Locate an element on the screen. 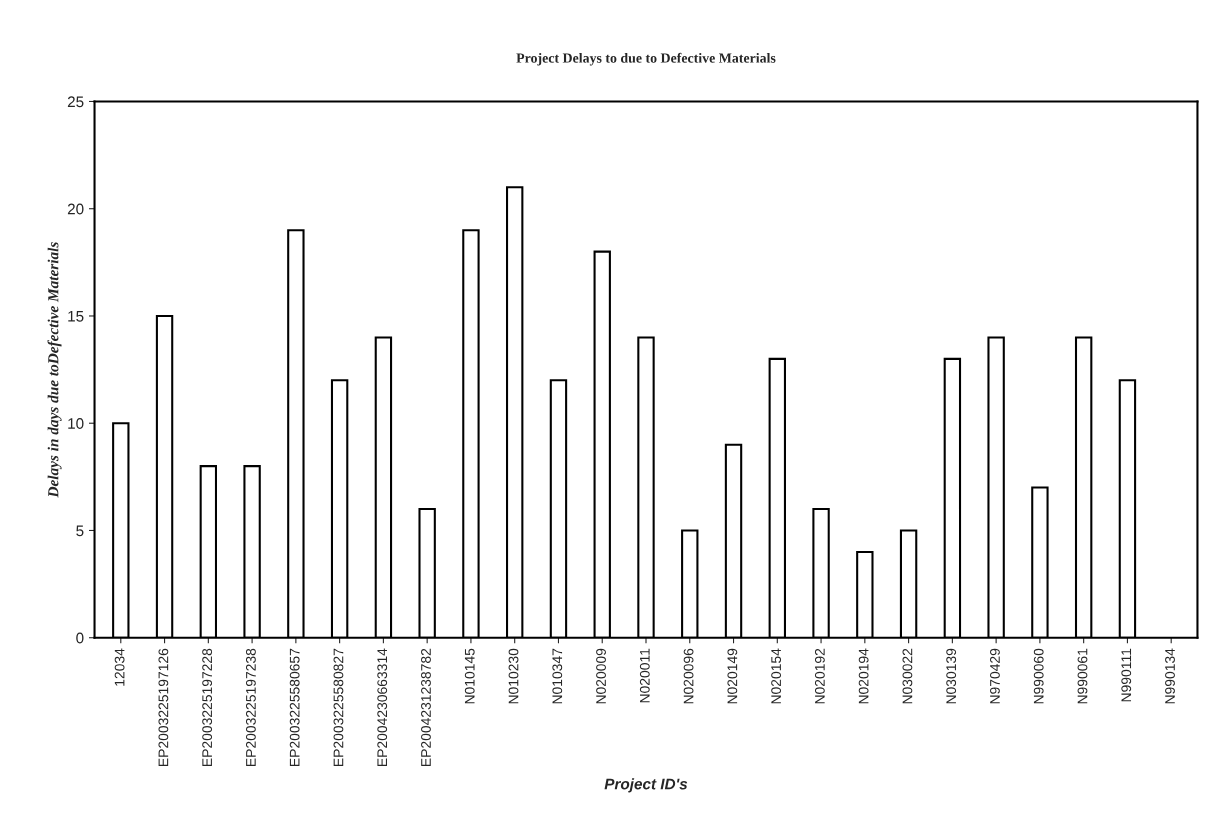 This screenshot has width=1212, height=825. y-tick-label: 0 is located at coordinates (80, 638).